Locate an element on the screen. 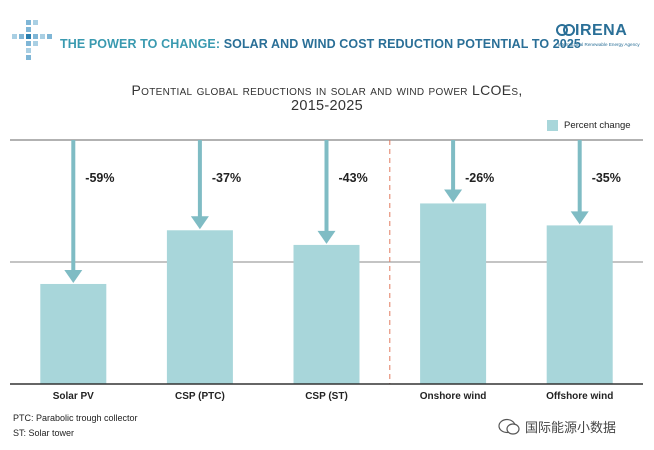 This screenshot has height=450, width=654. wechat-icon is located at coordinates (509, 426).